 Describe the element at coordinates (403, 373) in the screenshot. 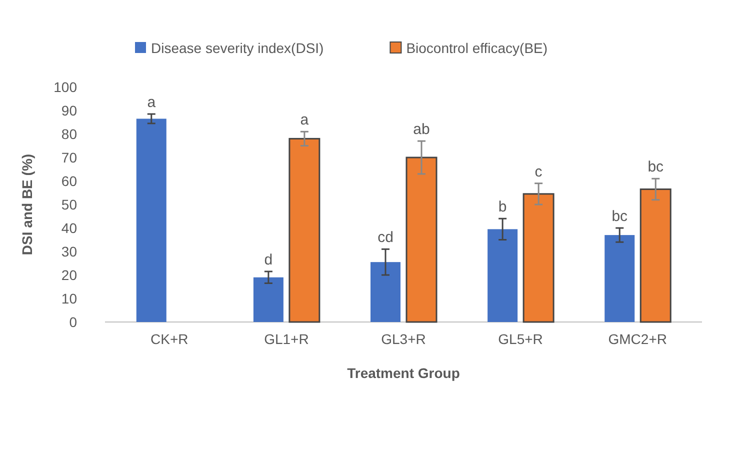

I see `x-axis-title: Treatment Group` at that location.